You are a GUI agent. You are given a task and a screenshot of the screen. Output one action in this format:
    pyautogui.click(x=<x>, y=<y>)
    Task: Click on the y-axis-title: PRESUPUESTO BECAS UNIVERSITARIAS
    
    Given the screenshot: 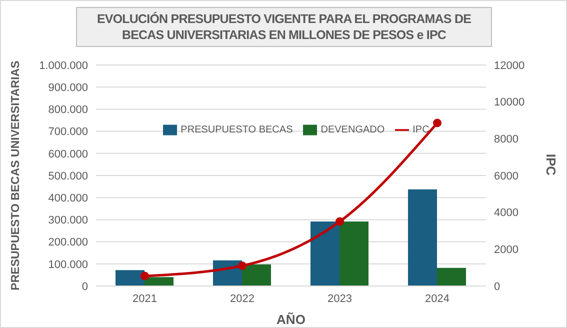 What is the action you would take?
    pyautogui.click(x=16, y=175)
    